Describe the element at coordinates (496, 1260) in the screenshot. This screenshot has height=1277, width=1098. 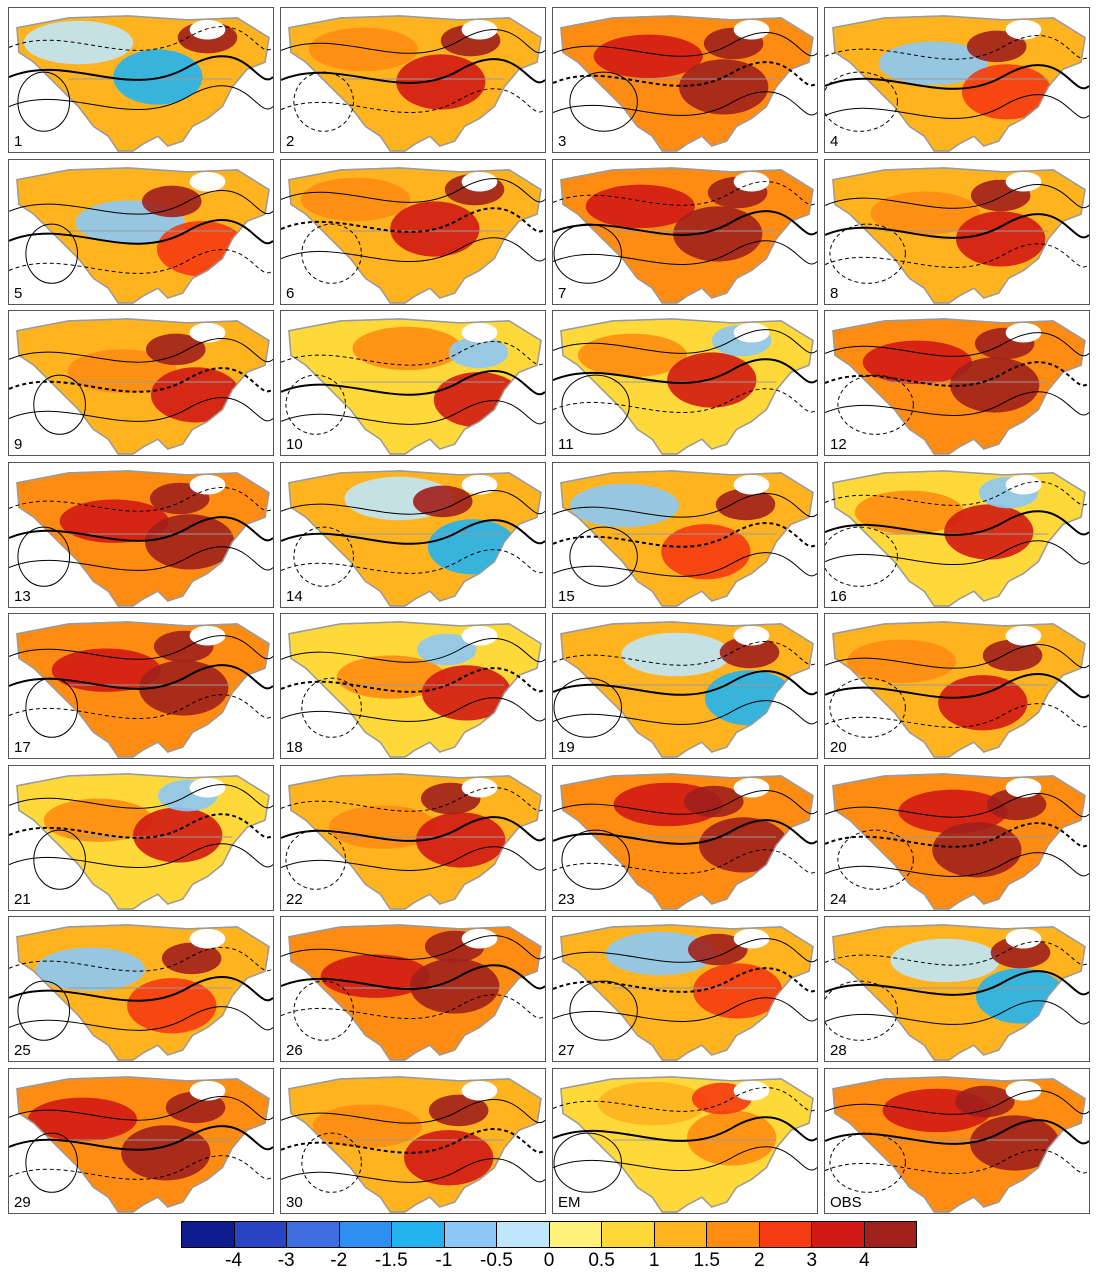
I see `colorbar-tick-label: -0.5` at that location.